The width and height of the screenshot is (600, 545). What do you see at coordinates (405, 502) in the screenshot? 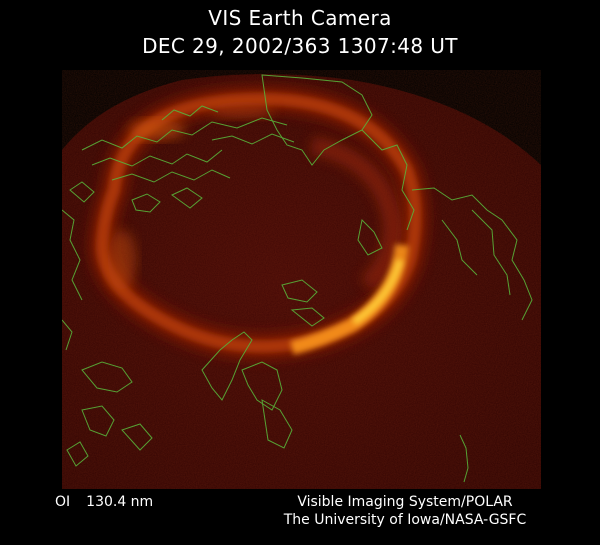
I see `credit-line-1: Visible Imaging System/POLAR` at bounding box center [405, 502].